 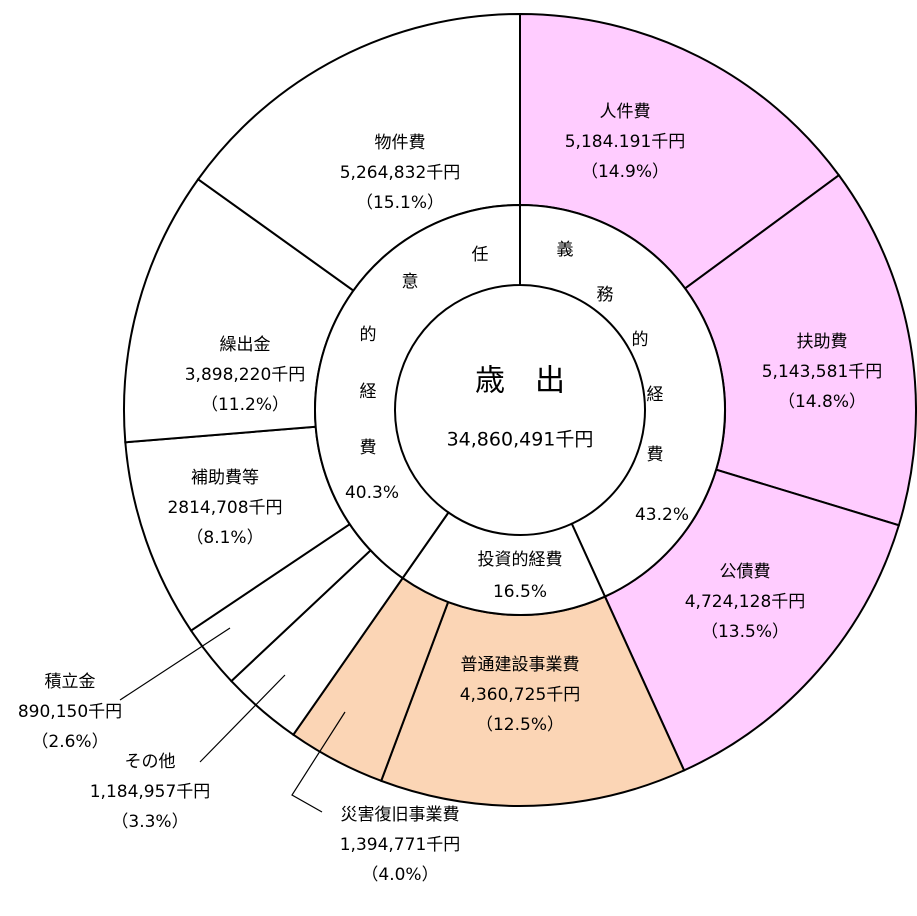 What do you see at coordinates (520, 560) in the screenshot?
I see `group-name: 投資的経費` at bounding box center [520, 560].